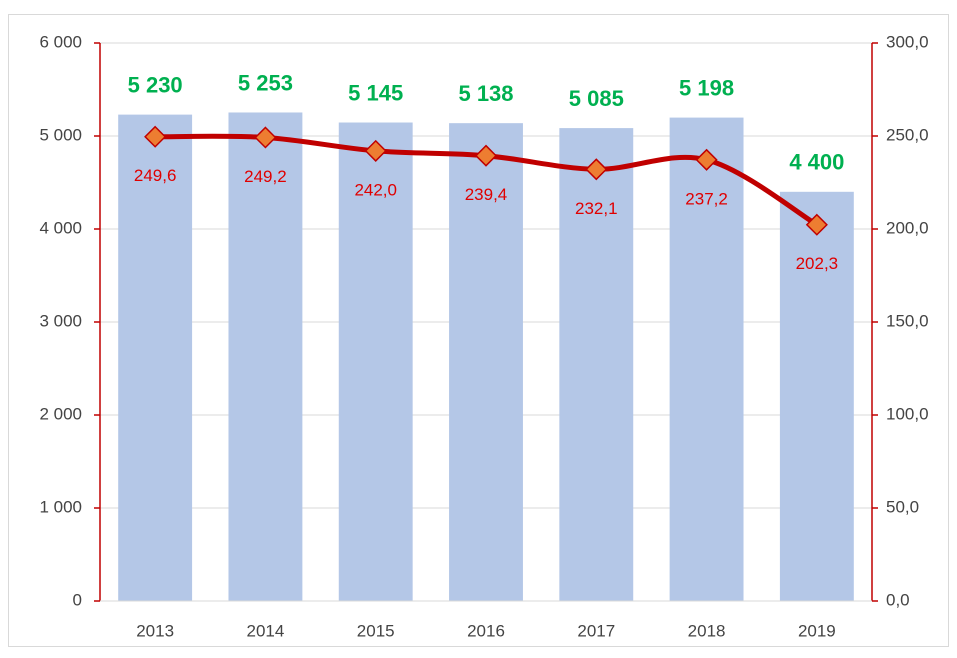 This screenshot has width=957, height=658. I want to click on y-tick-label: 0, so click(77, 599).